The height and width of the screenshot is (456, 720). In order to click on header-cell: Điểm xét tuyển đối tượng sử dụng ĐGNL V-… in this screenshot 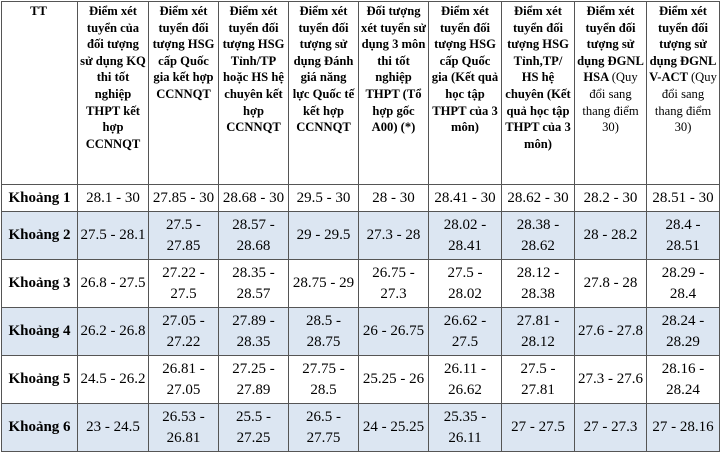, I will do `click(683, 93)`.